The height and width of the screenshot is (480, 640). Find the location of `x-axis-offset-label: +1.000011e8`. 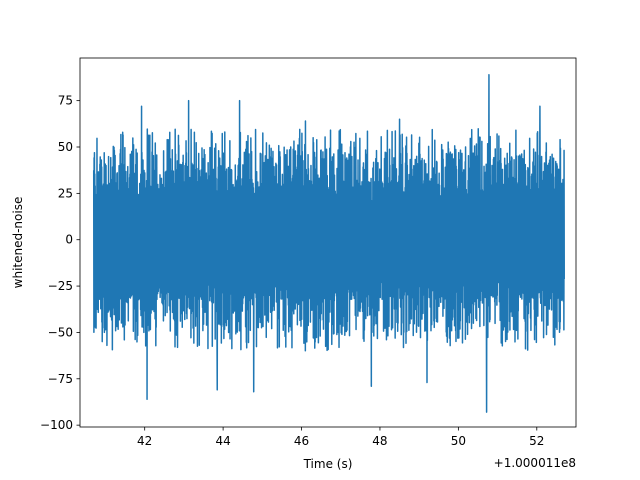

x-axis-offset-label: +1.000011e8 is located at coordinates (535, 463).